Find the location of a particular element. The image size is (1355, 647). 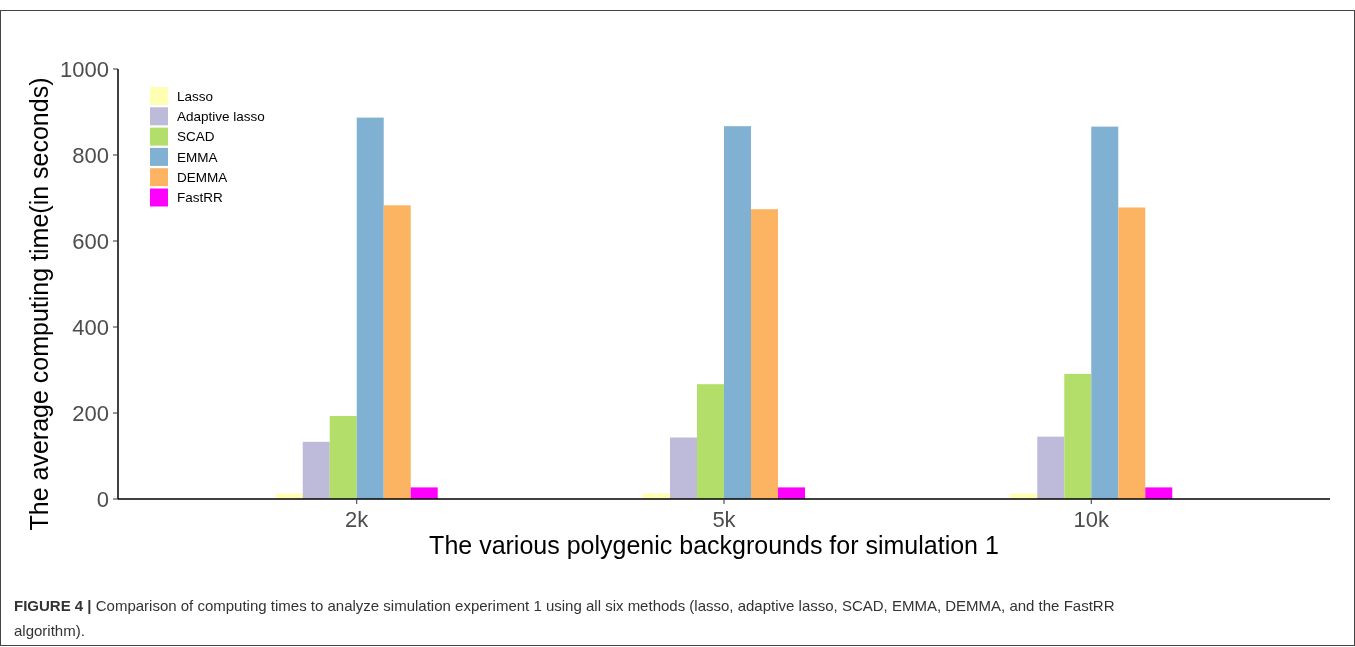

x-tick-label: 5k is located at coordinates (724, 519).